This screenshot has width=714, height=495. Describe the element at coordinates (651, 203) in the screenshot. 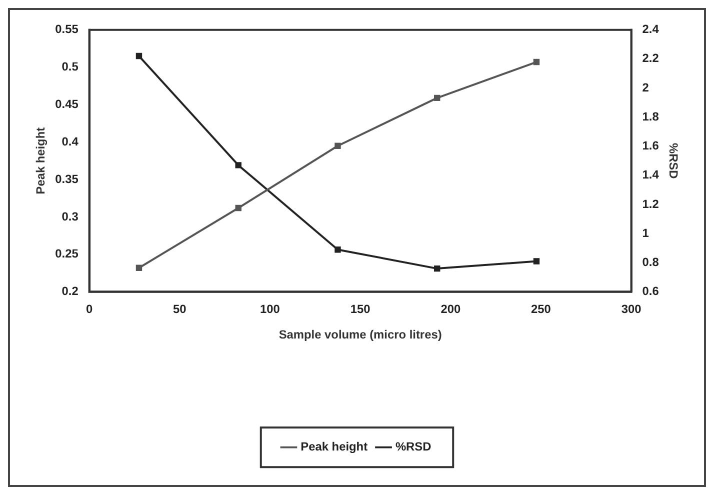

I see `y2-tick-label: 1.2` at that location.